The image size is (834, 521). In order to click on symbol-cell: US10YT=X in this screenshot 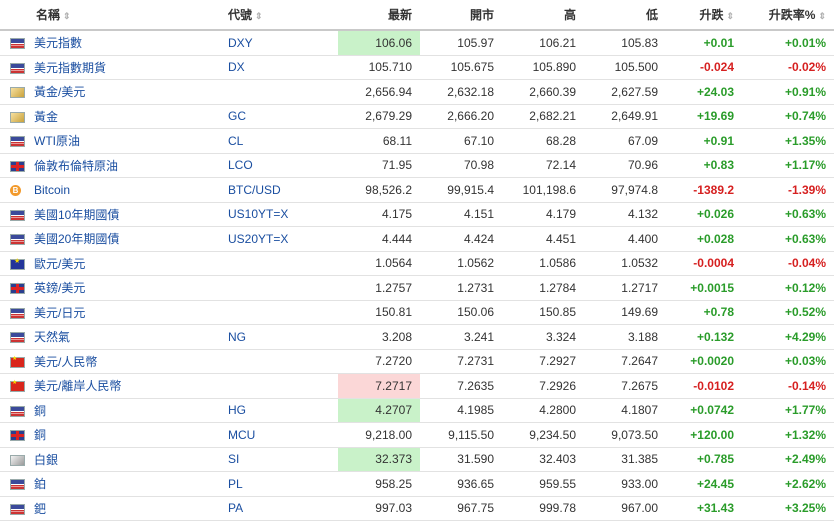, I will do `click(279, 214)`.